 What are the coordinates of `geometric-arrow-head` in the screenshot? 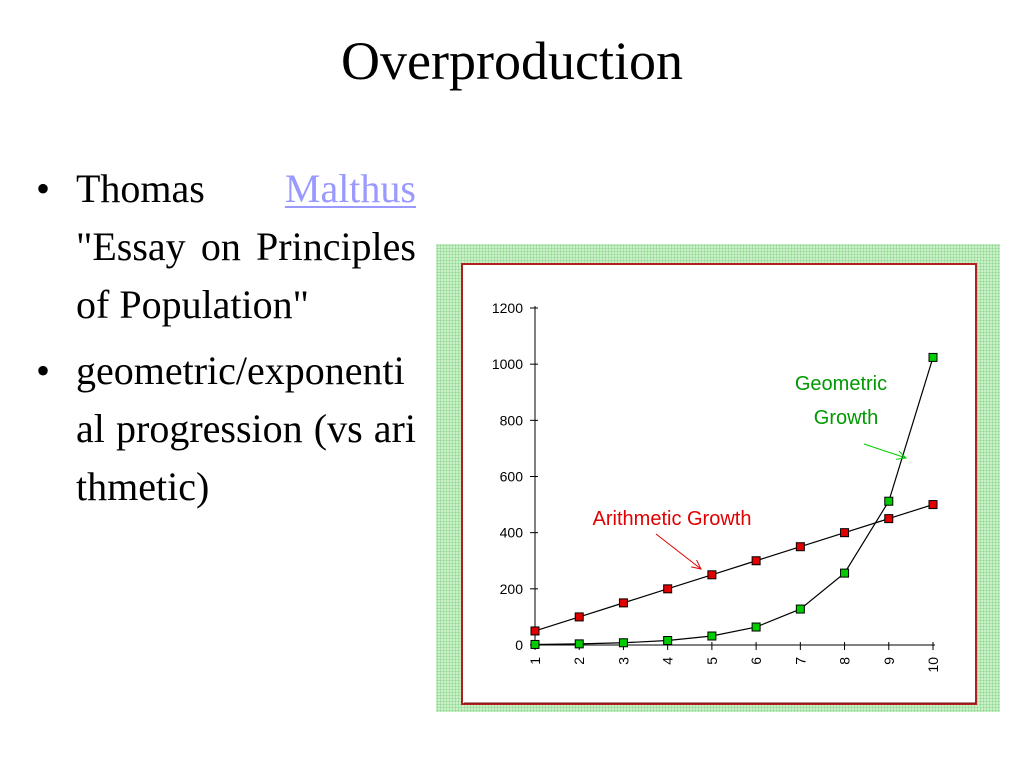 It's located at (902, 455).